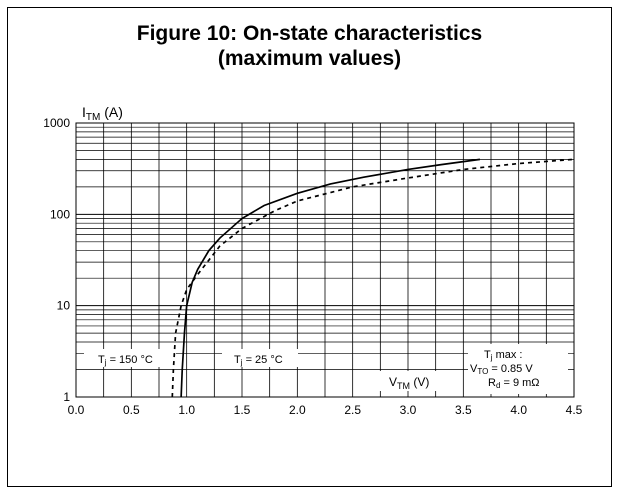 The image size is (621, 495). What do you see at coordinates (352, 410) in the screenshot?
I see `x-tick-label: 2.5` at bounding box center [352, 410].